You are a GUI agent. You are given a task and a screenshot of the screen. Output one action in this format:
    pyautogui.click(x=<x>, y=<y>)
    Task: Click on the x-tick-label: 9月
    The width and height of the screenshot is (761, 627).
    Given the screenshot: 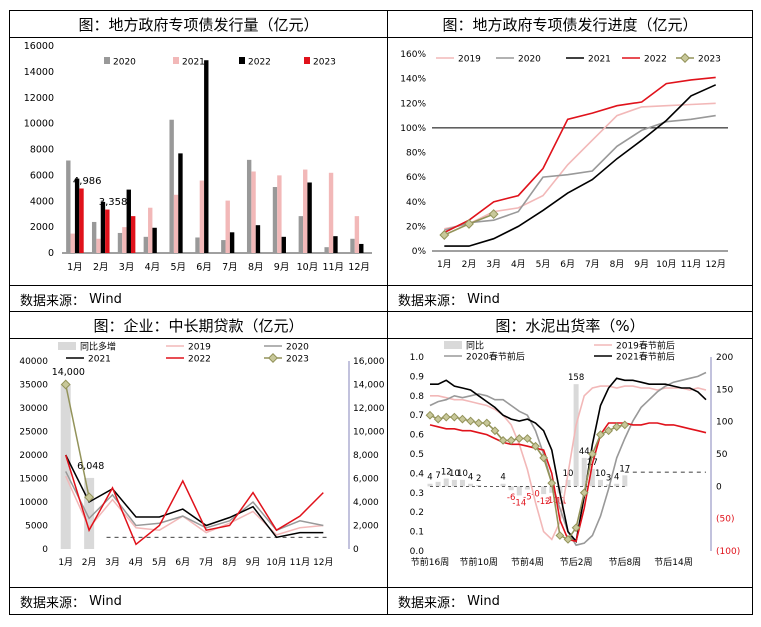 What is the action you would take?
    pyautogui.click(x=641, y=264)
    